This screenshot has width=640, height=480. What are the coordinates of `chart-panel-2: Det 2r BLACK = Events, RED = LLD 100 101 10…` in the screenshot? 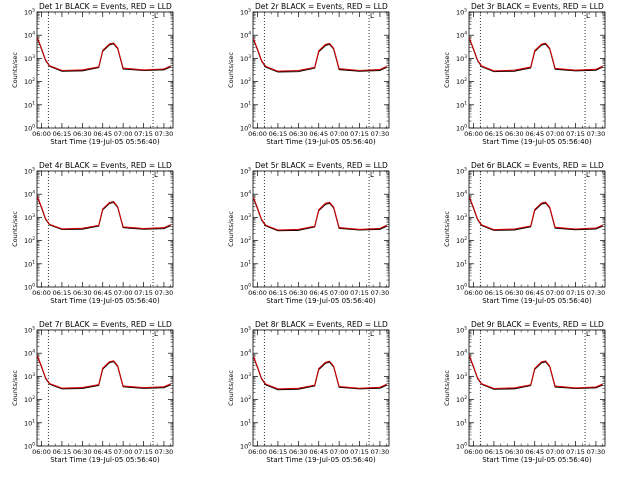 It's located at (308, 74).